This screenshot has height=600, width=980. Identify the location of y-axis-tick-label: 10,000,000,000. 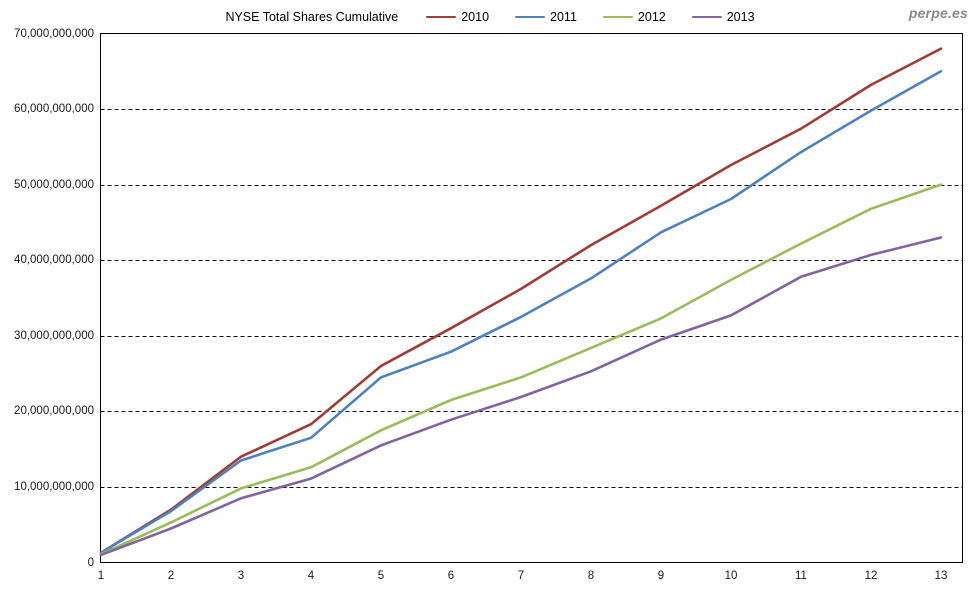
(54, 486).